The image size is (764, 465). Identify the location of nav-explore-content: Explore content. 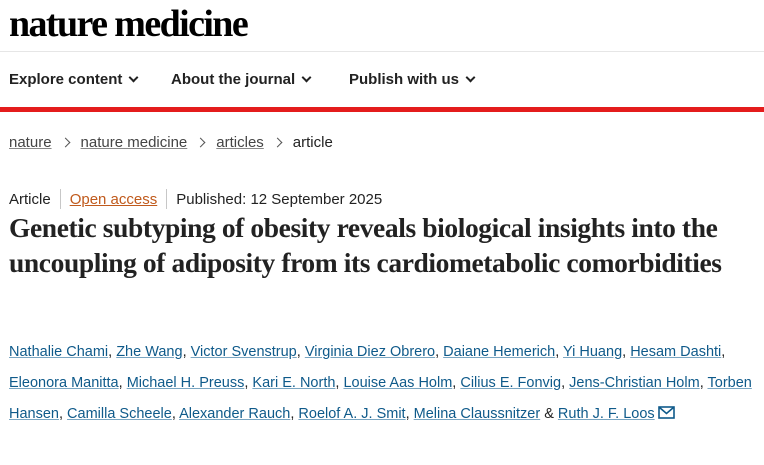
(74, 79).